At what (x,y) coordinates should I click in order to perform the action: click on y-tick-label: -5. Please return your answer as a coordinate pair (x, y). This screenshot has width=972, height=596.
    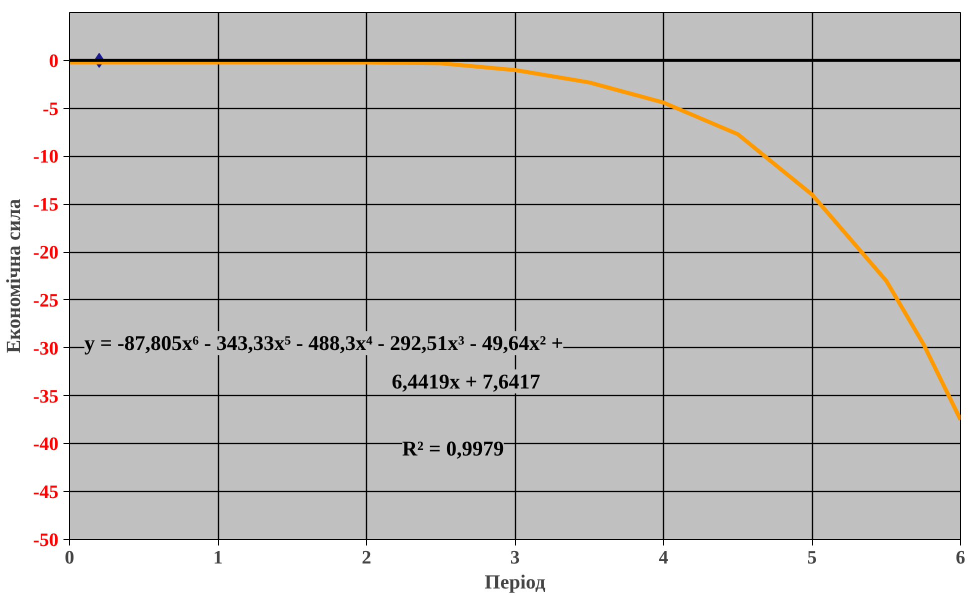
    Looking at the image, I should click on (50, 109).